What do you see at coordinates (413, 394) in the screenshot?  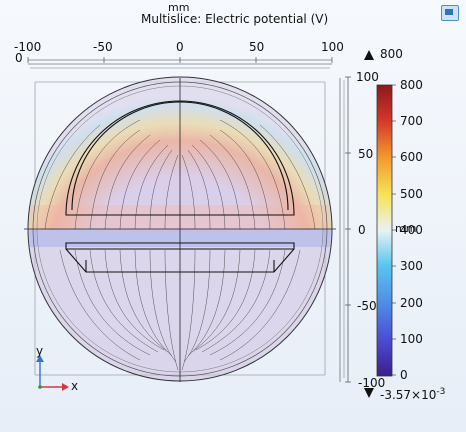 I see `colorbar-min-label: -3.57×10-3` at bounding box center [413, 394].